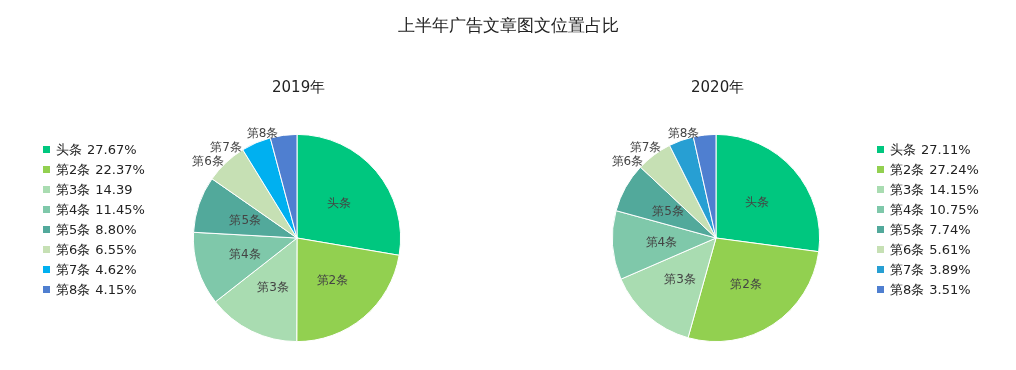 Image resolution: width=1016 pixels, height=370 pixels. What do you see at coordinates (954, 189) in the screenshot?
I see `data-label: 14.15%` at bounding box center [954, 189].